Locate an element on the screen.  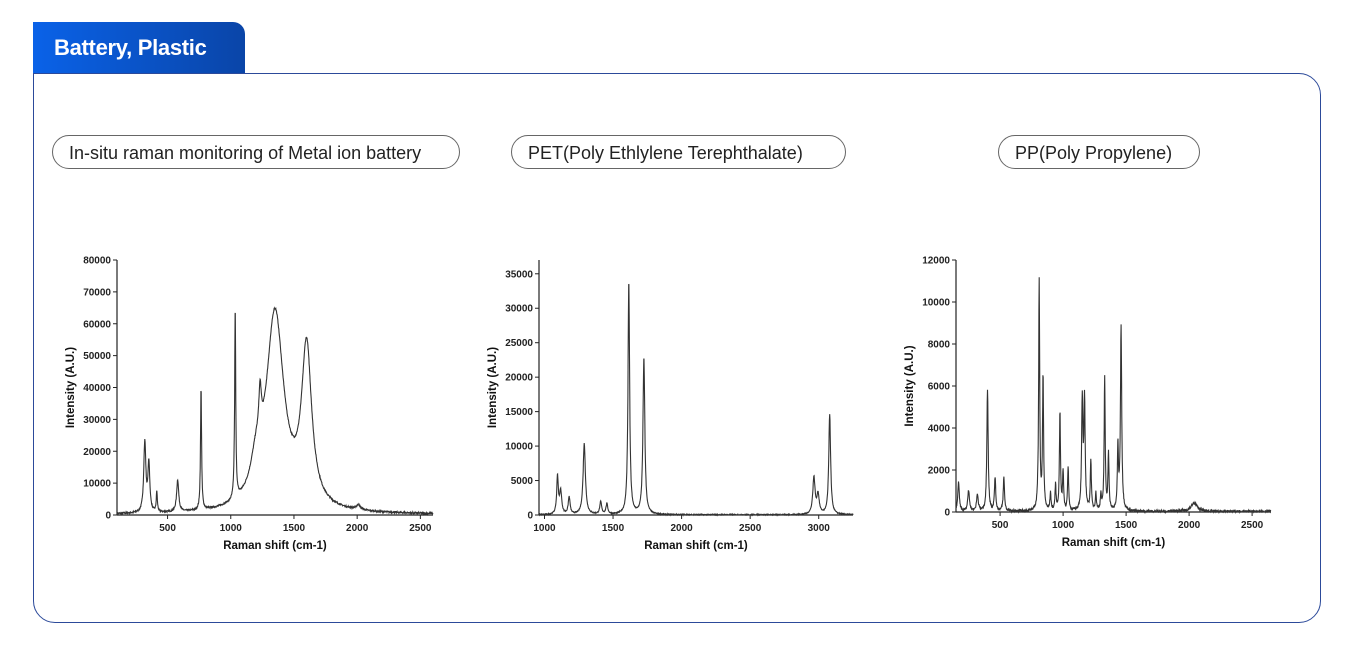
y-tick-label: 80000 is located at coordinates (97, 261).